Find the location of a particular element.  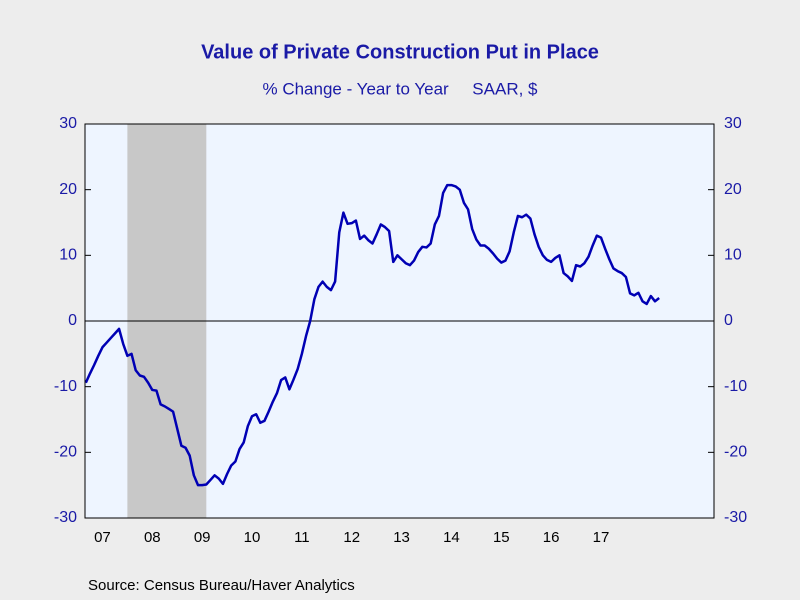

y-tick-label: -20 is located at coordinates (65, 452).